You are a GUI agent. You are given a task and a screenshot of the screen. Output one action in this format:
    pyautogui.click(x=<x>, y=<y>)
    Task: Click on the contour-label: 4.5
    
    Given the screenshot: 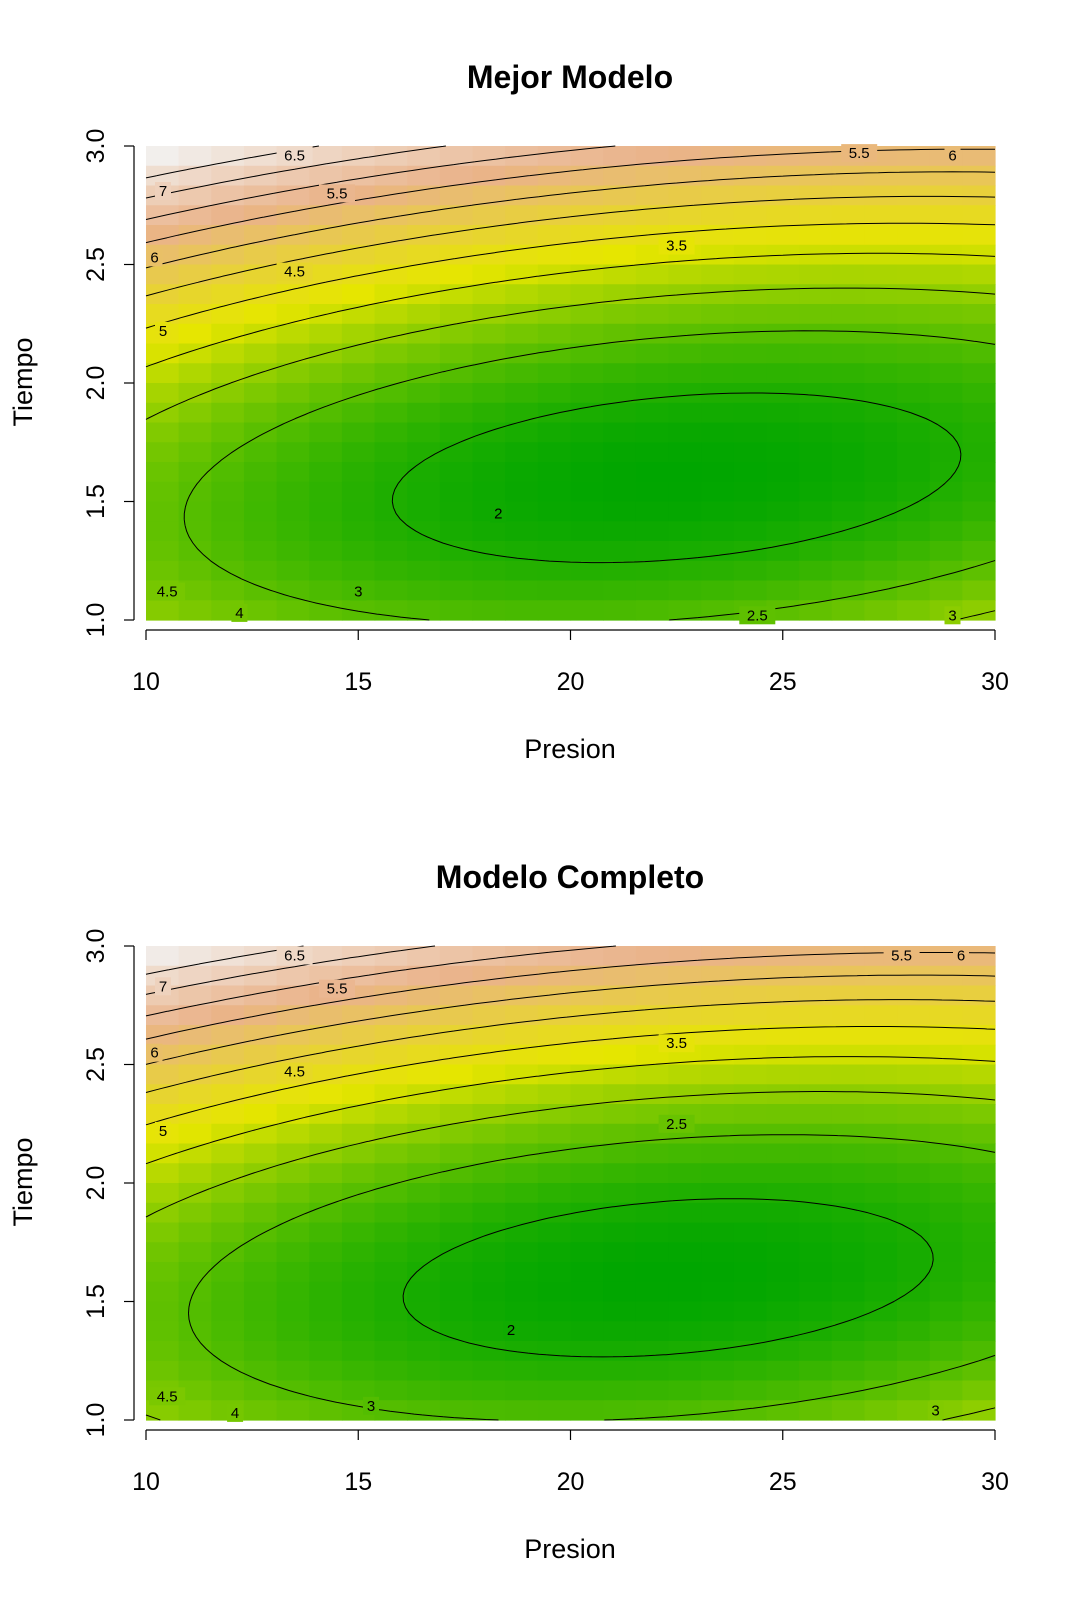 What is the action you would take?
    pyautogui.click(x=167, y=592)
    